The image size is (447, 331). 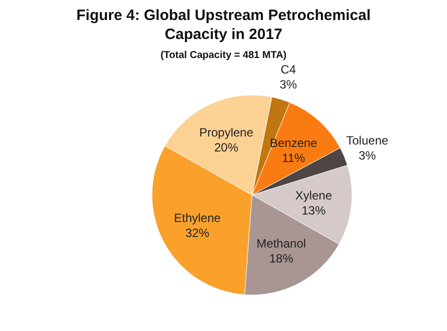 I want to click on data-label: 32%, so click(x=197, y=233).